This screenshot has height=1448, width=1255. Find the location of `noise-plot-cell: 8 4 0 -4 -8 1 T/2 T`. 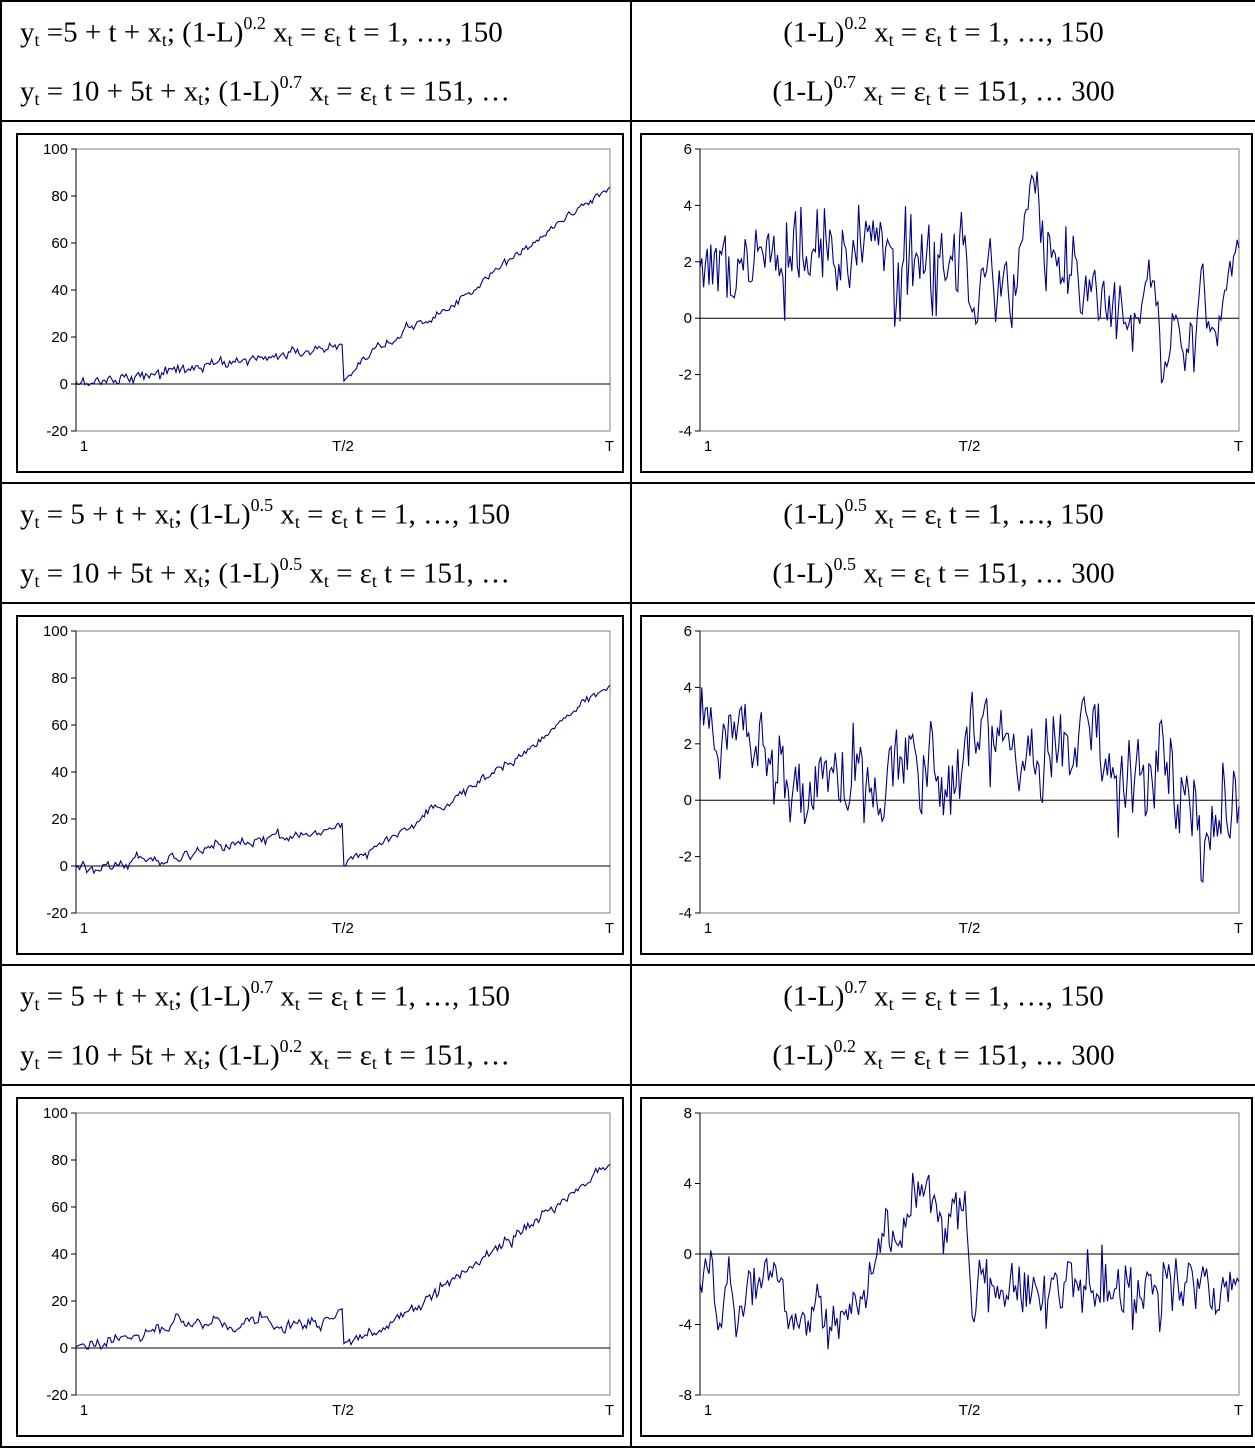

noise-plot-cell: 8 4 0 -4 -8 1 T/2 T is located at coordinates (942, 1266).